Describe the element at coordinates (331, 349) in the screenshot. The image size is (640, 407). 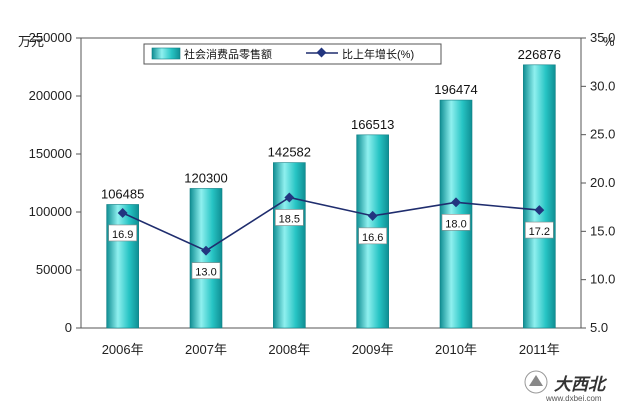
I see `x-axis-category-labels: 2006年 2007年 2008年 2009年 2010年 2011年` at that location.